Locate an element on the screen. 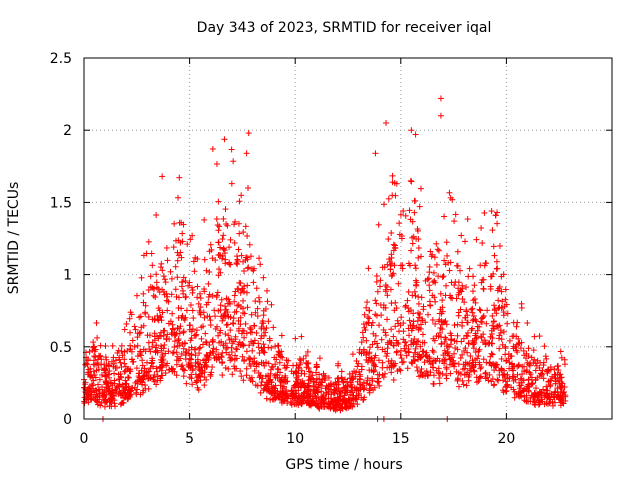 The height and width of the screenshot is (480, 640). x-tick-label: 5 is located at coordinates (189, 439).